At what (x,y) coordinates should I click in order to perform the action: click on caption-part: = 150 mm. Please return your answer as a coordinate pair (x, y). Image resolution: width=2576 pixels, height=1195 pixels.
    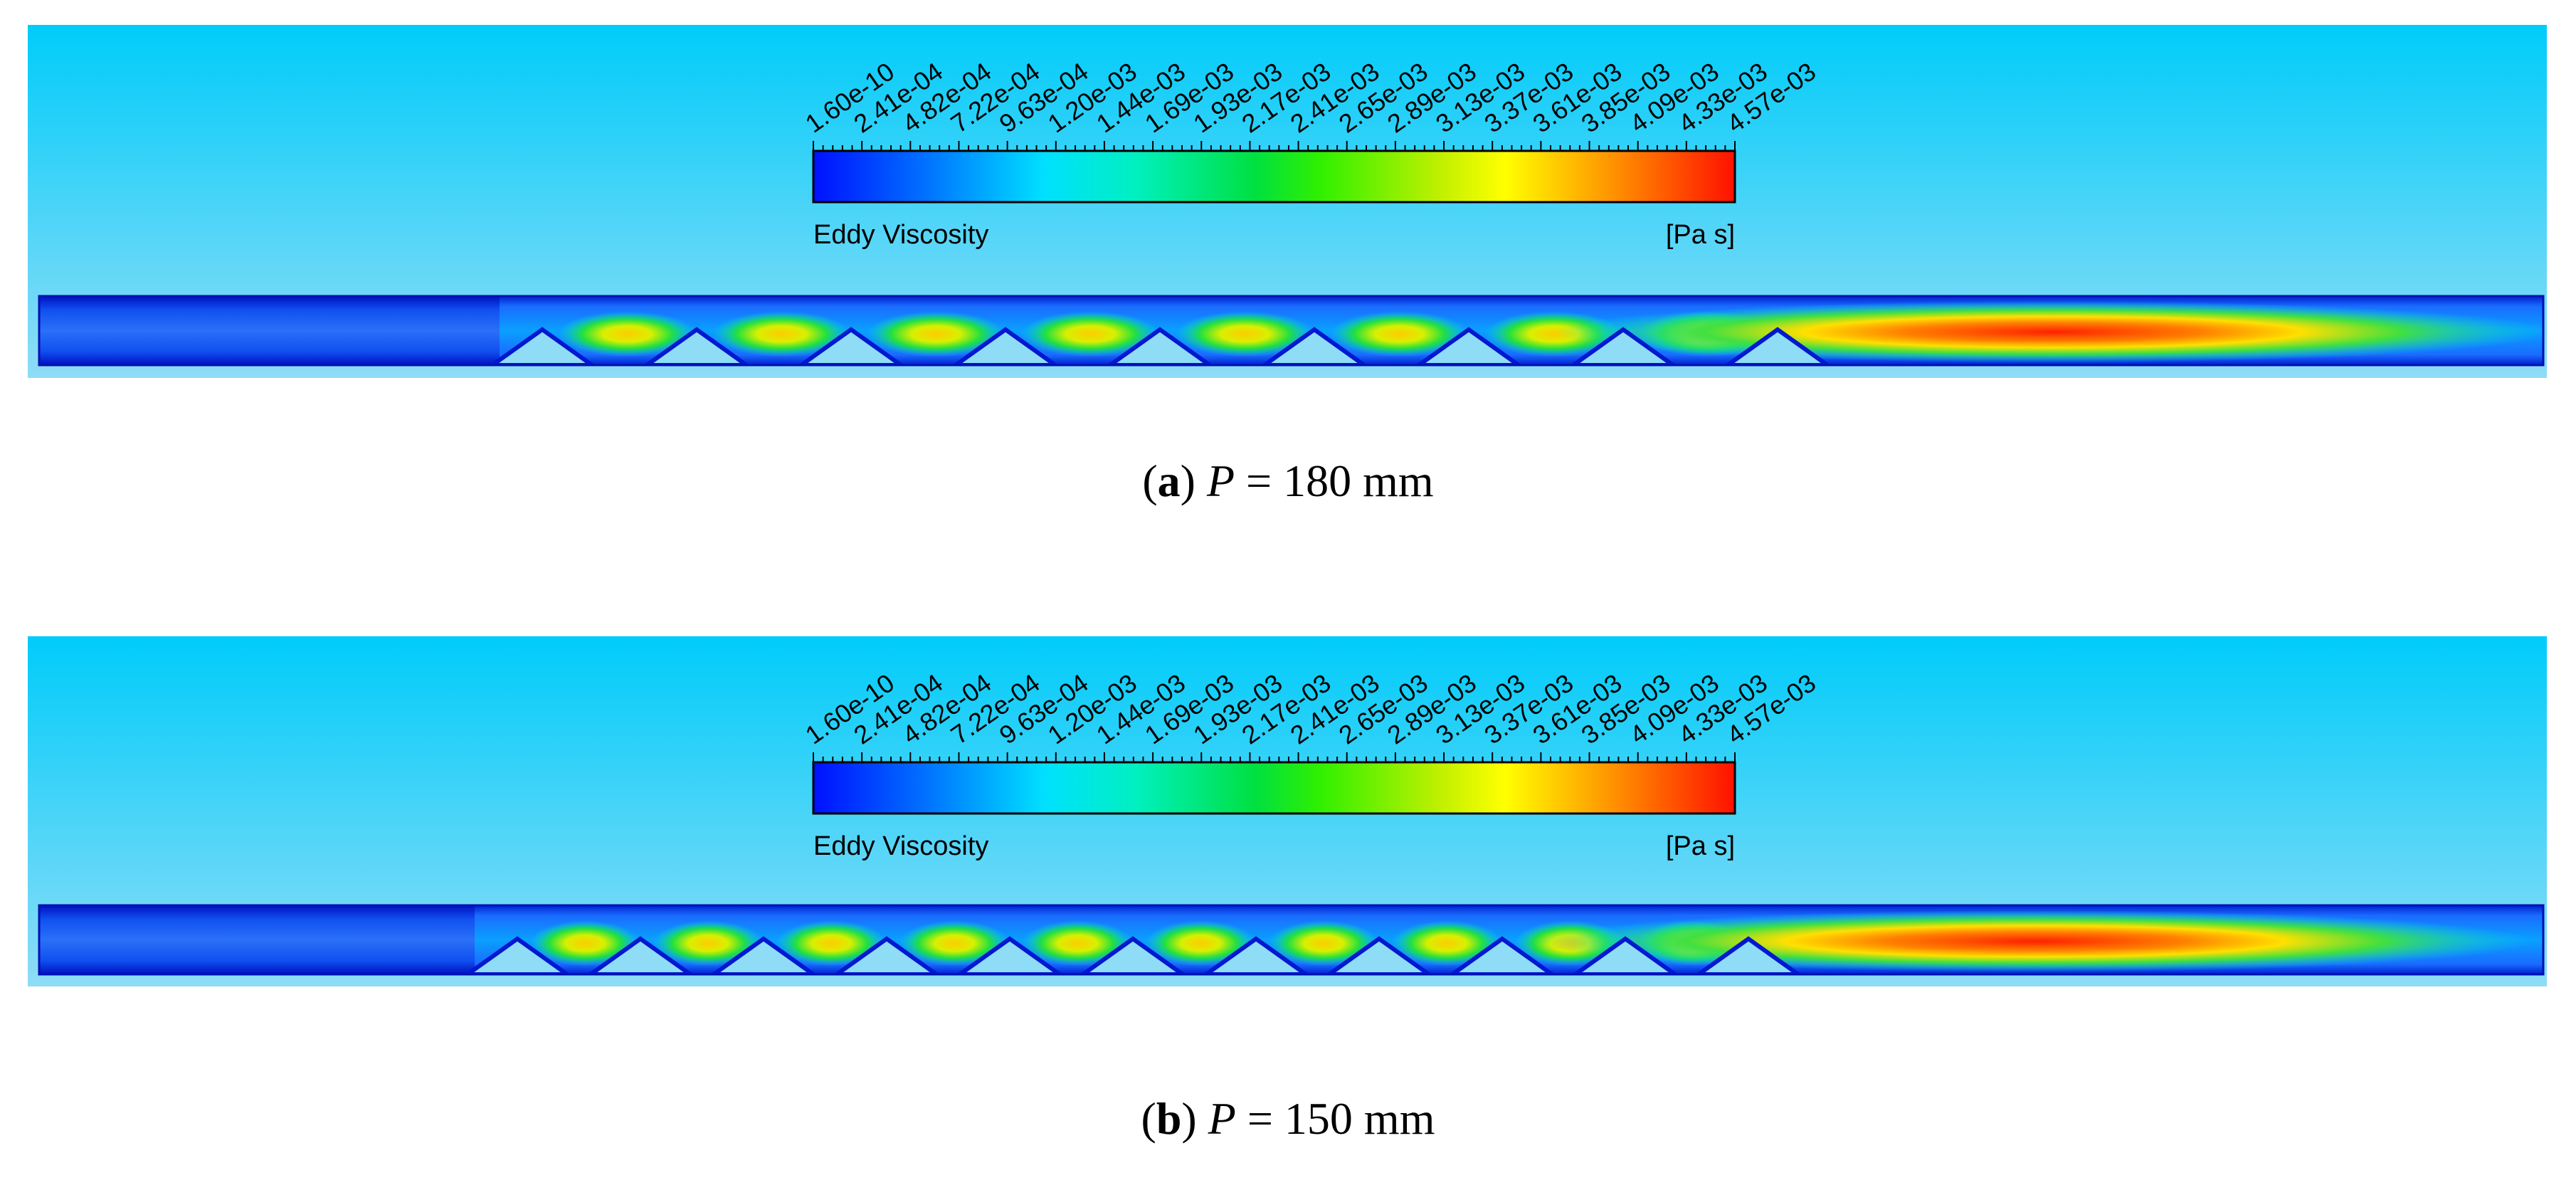
    Looking at the image, I should click on (1335, 1118).